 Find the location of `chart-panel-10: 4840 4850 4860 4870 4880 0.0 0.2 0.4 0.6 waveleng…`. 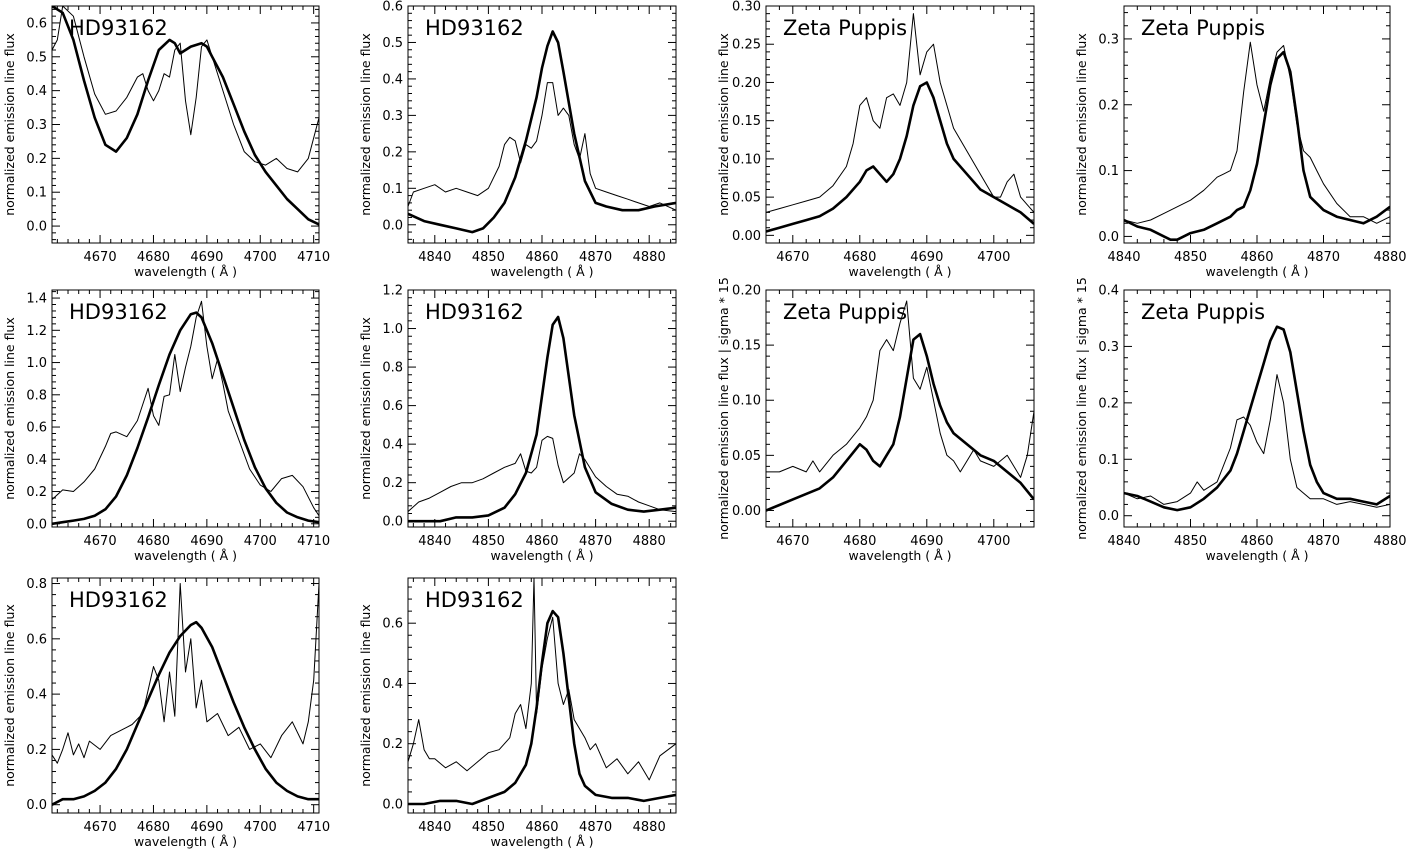

chart-panel-10: 4840 4850 4860 4870 4880 0.0 0.2 0.4 0.6 waveleng… is located at coordinates (517, 713).